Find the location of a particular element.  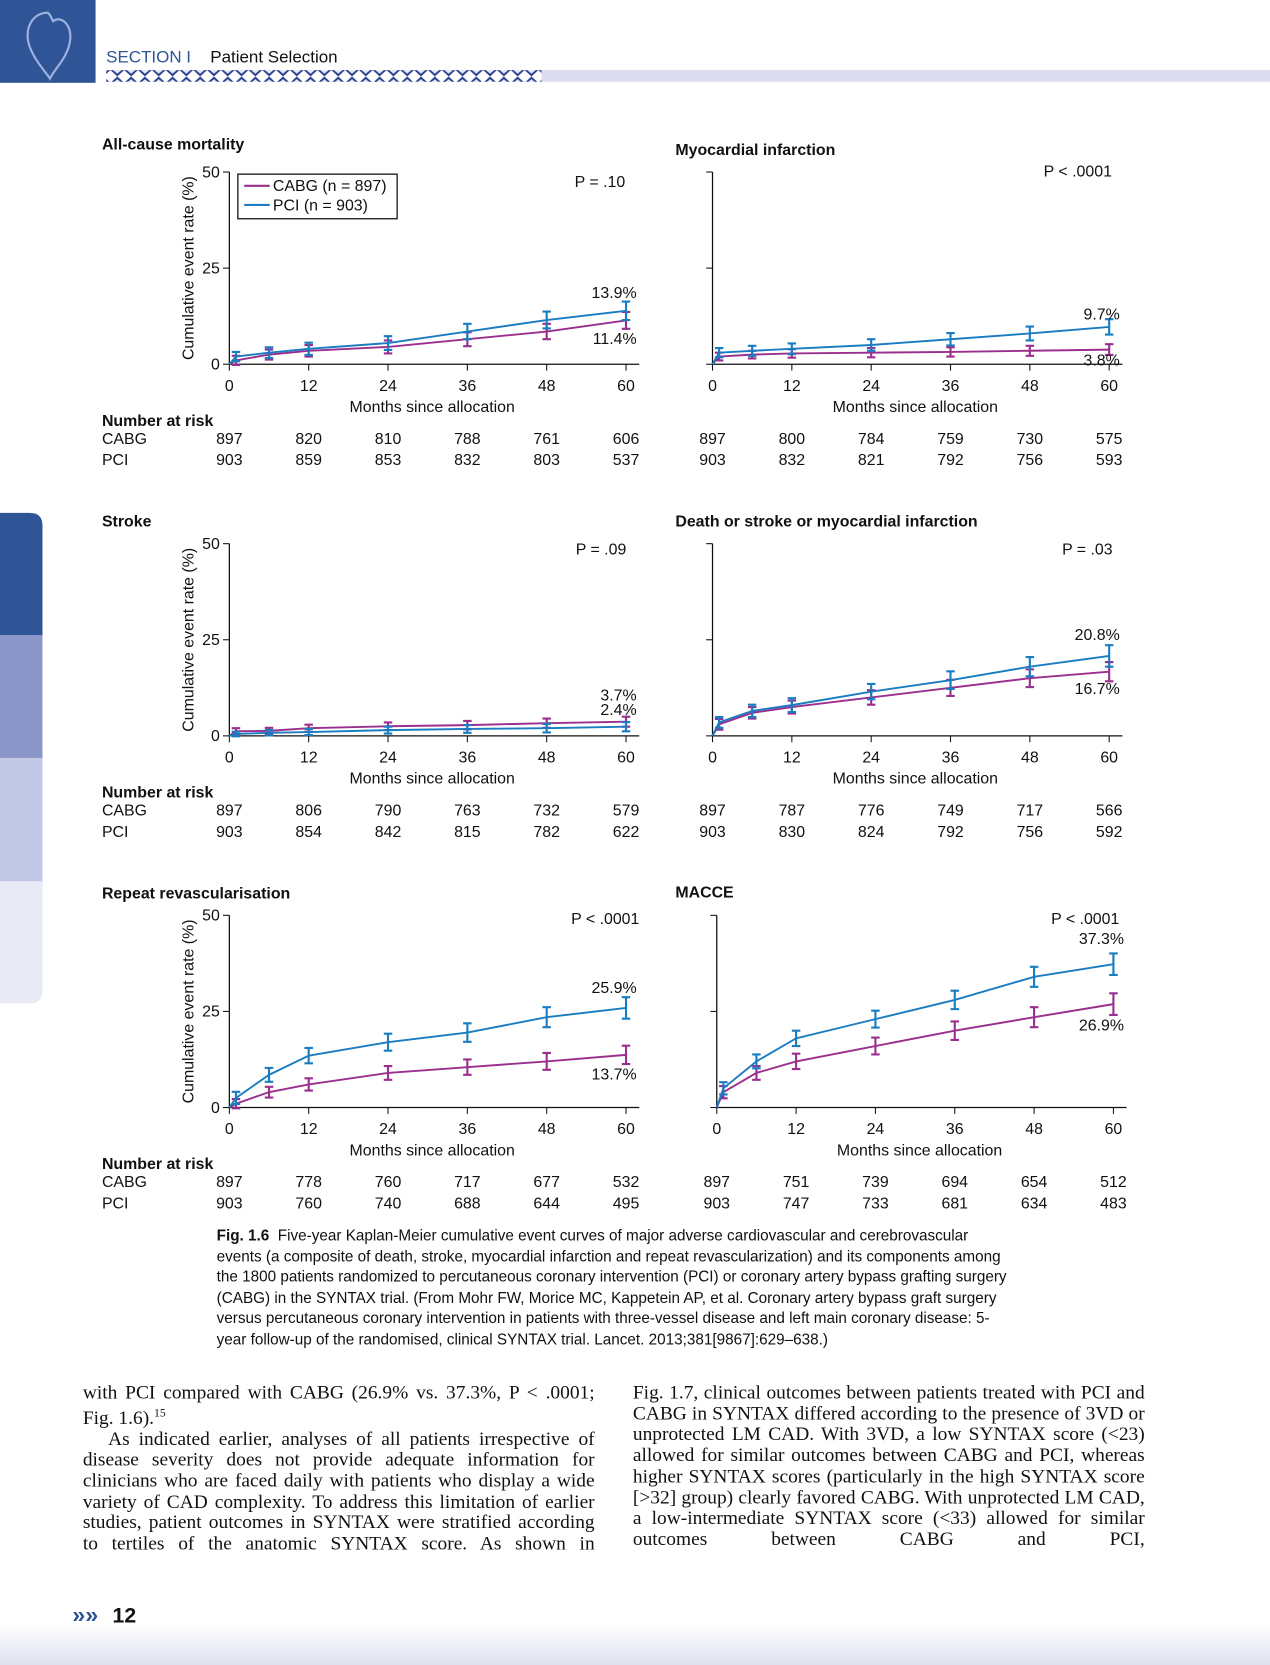

risk-number: 512 is located at coordinates (1113, 1182).